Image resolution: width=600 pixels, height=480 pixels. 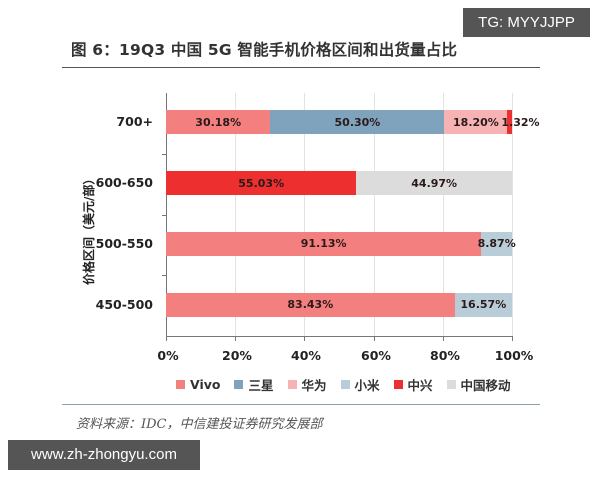 I want to click on legend-item: 中兴, so click(x=413, y=384).